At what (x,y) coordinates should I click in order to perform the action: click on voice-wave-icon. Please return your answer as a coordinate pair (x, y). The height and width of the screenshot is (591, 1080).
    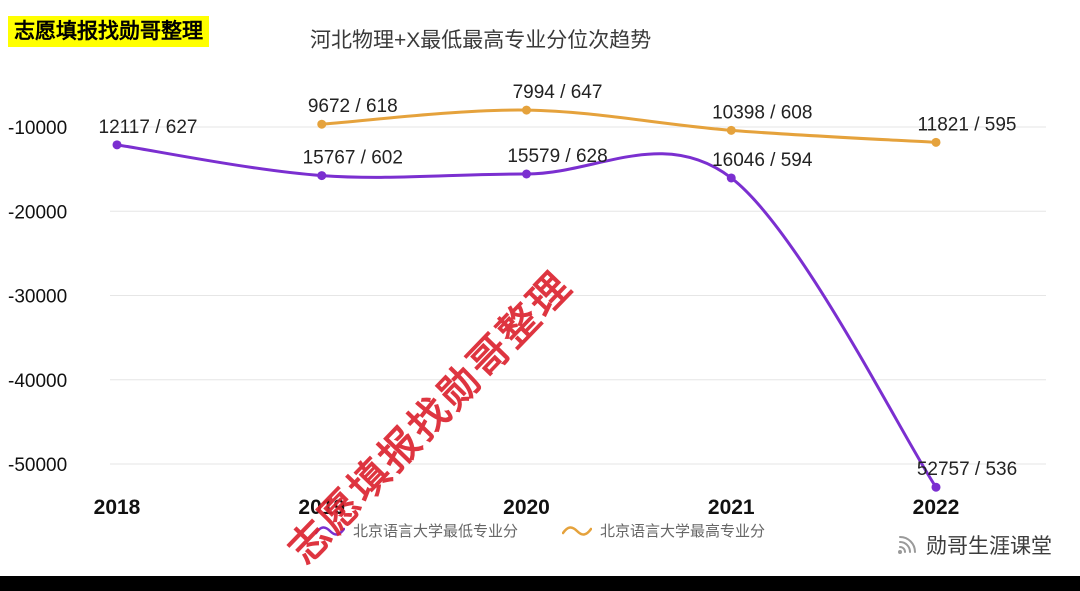
    Looking at the image, I should click on (907, 545).